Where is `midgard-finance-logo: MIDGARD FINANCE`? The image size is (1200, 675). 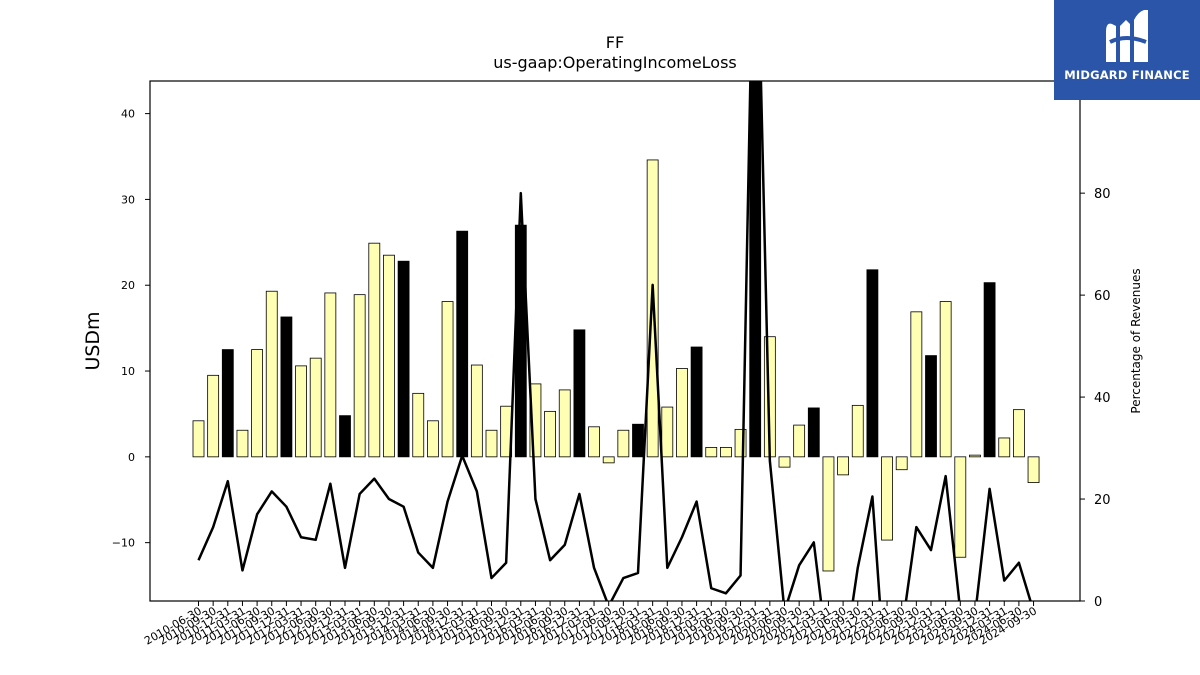 midgard-finance-logo: MIDGARD FINANCE is located at coordinates (1127, 50).